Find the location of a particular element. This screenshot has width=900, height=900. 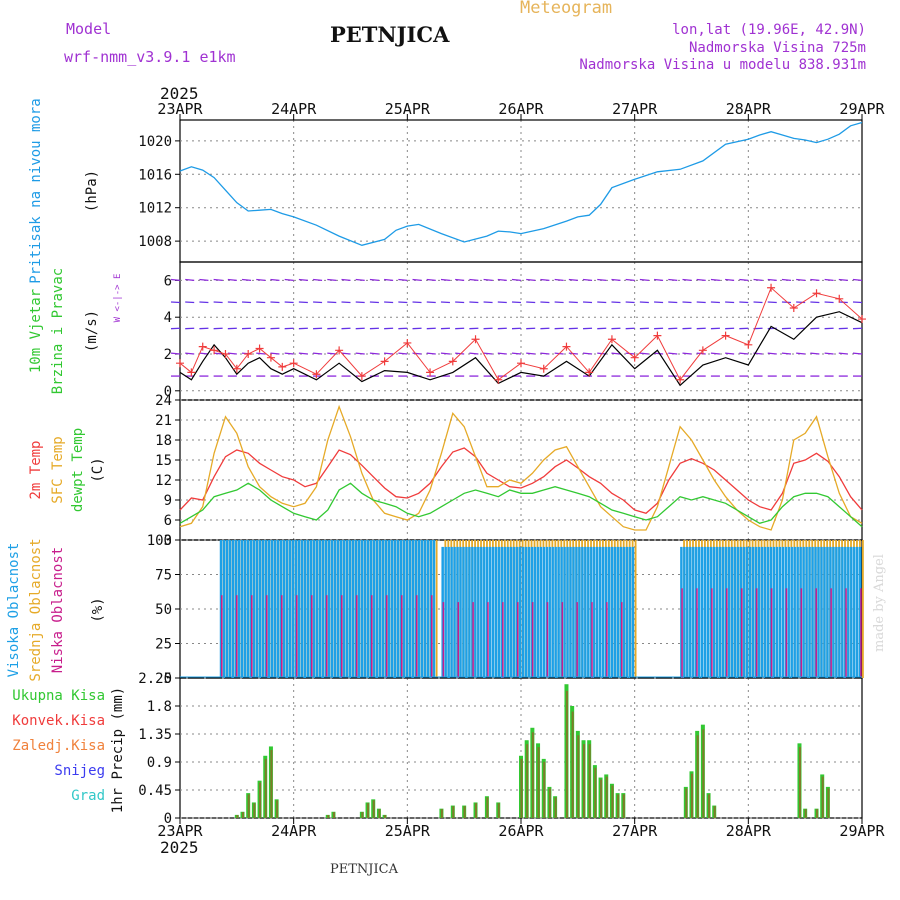

wind-ylabel-2: Brzina i Pravac is located at coordinates (58, 331).